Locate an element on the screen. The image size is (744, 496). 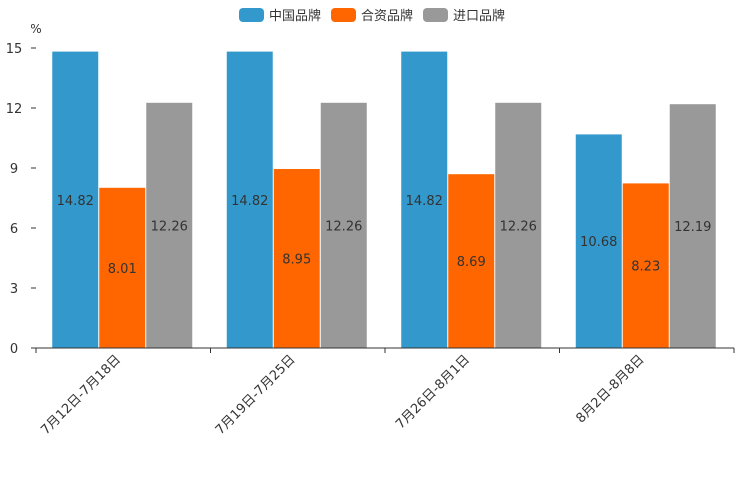
legend-item-2: 合资品牌 is located at coordinates (372, 16).